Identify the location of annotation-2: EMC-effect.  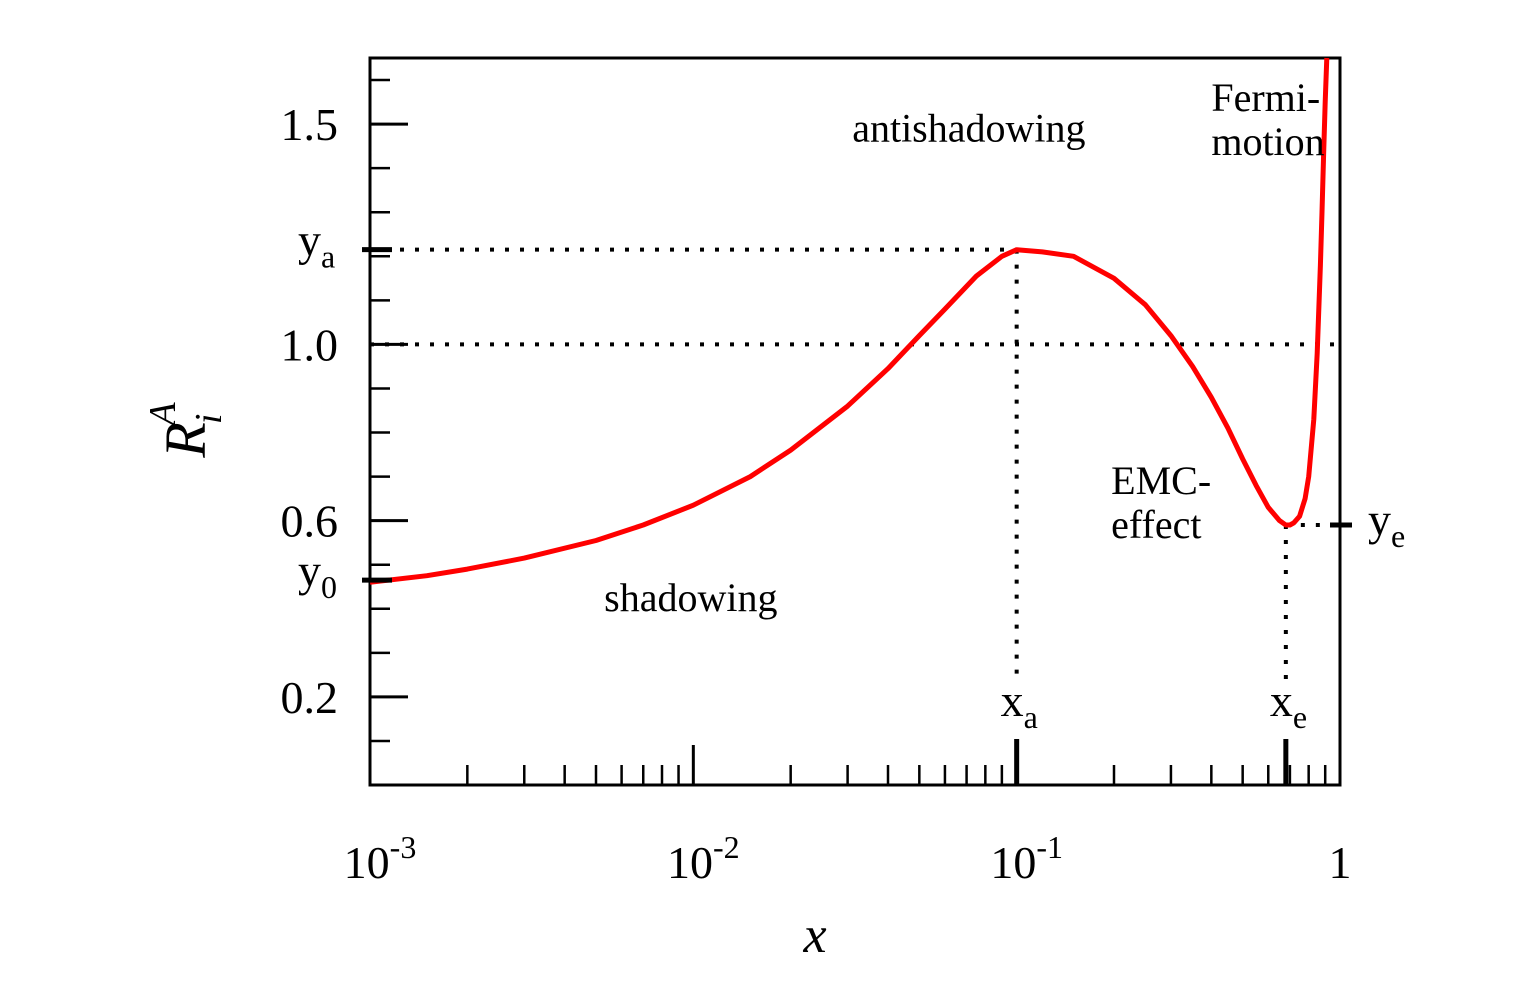
(1161, 502).